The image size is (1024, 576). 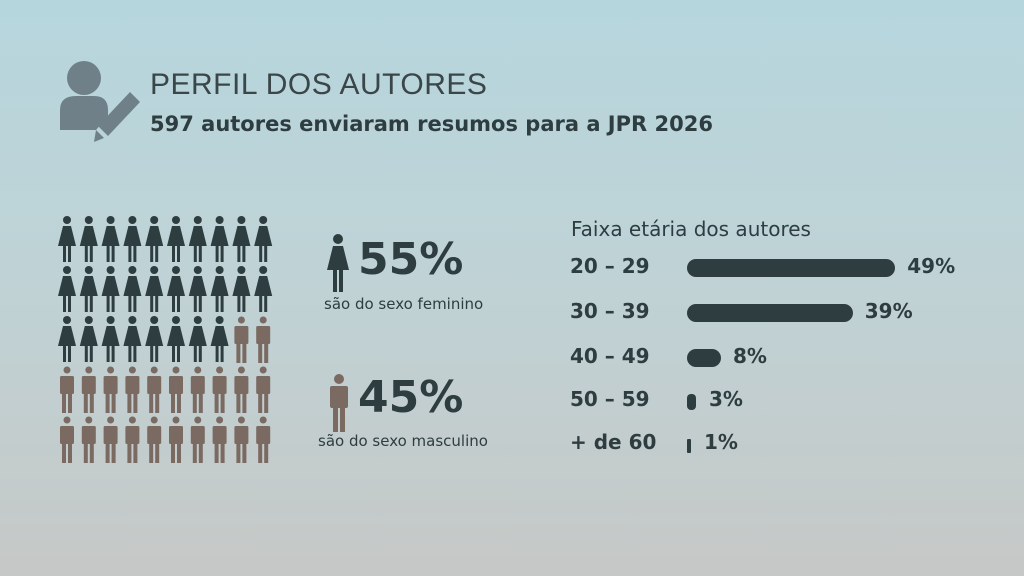 I want to click on value-label: 3%, so click(x=726, y=399).